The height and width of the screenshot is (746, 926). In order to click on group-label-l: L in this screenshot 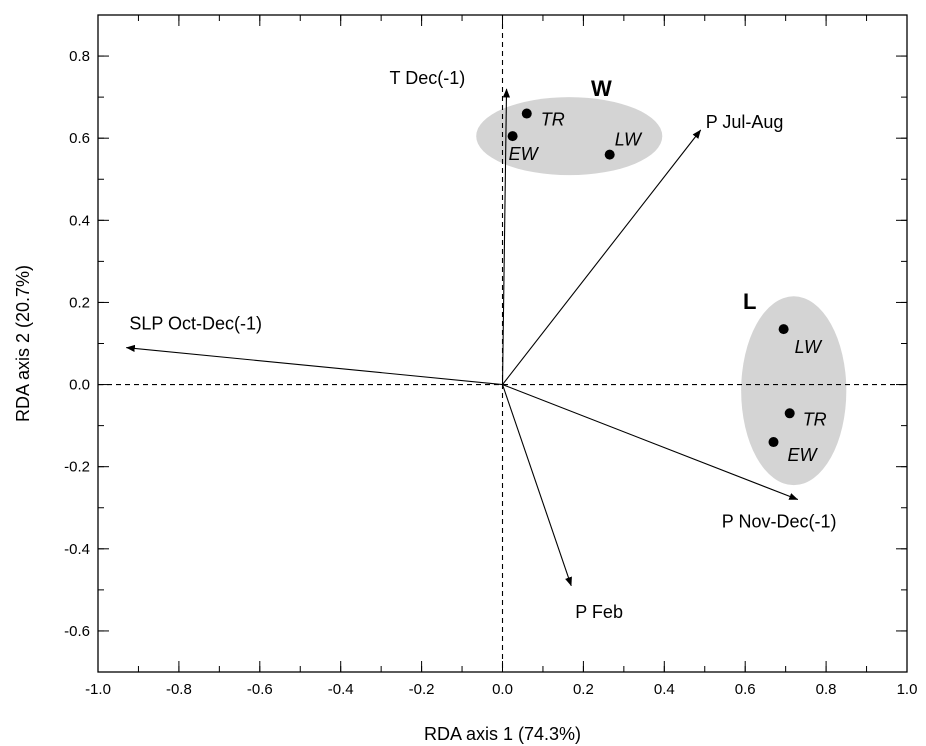, I will do `click(749, 301)`.